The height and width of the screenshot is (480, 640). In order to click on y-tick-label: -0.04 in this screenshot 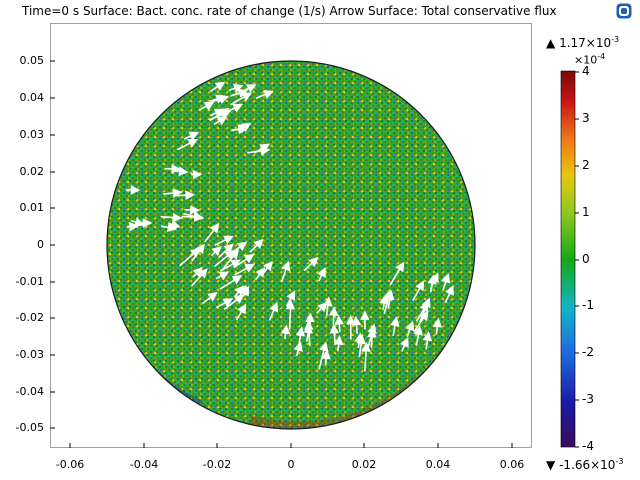, I will do `click(29, 391)`.